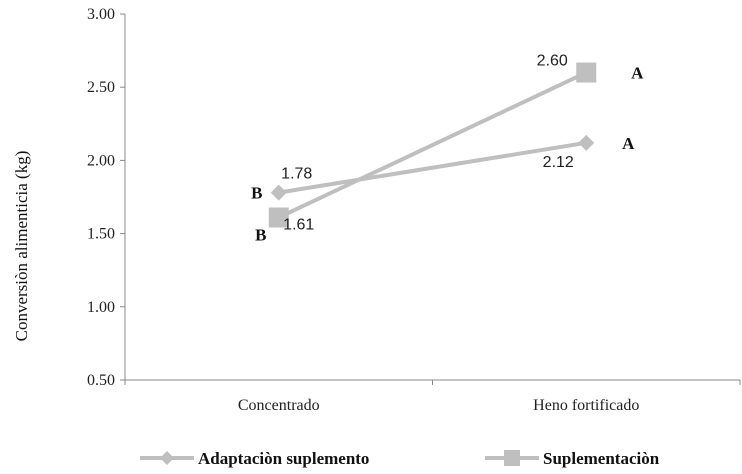 The width and height of the screenshot is (742, 474). I want to click on y-tick-label: 0.50, so click(101, 380).